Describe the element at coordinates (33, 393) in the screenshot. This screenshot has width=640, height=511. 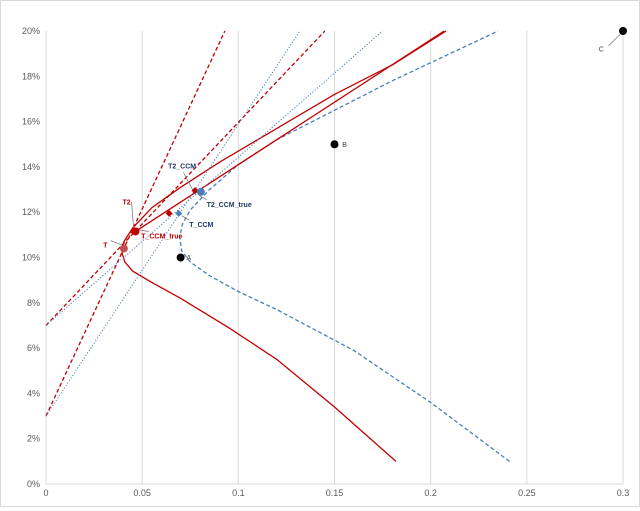
I see `y-tick-label: 4%` at that location.